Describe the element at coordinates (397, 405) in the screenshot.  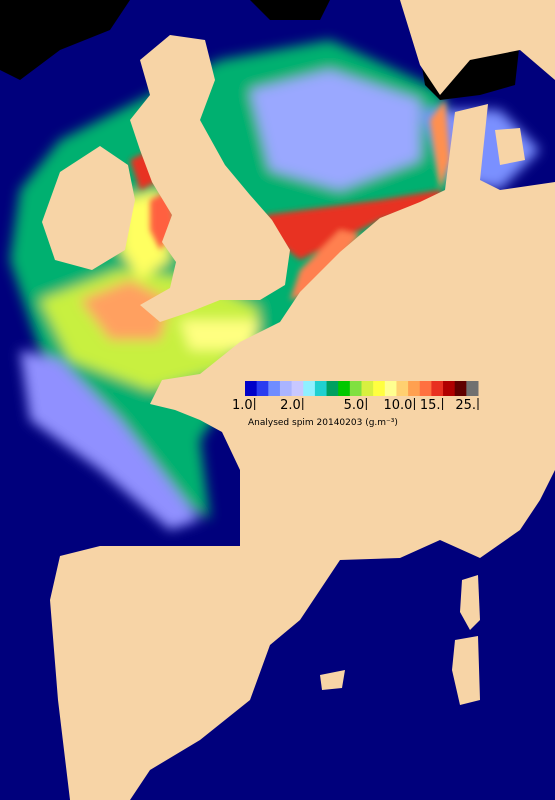
I see `colorbar-tick-label: 10.0` at that location.